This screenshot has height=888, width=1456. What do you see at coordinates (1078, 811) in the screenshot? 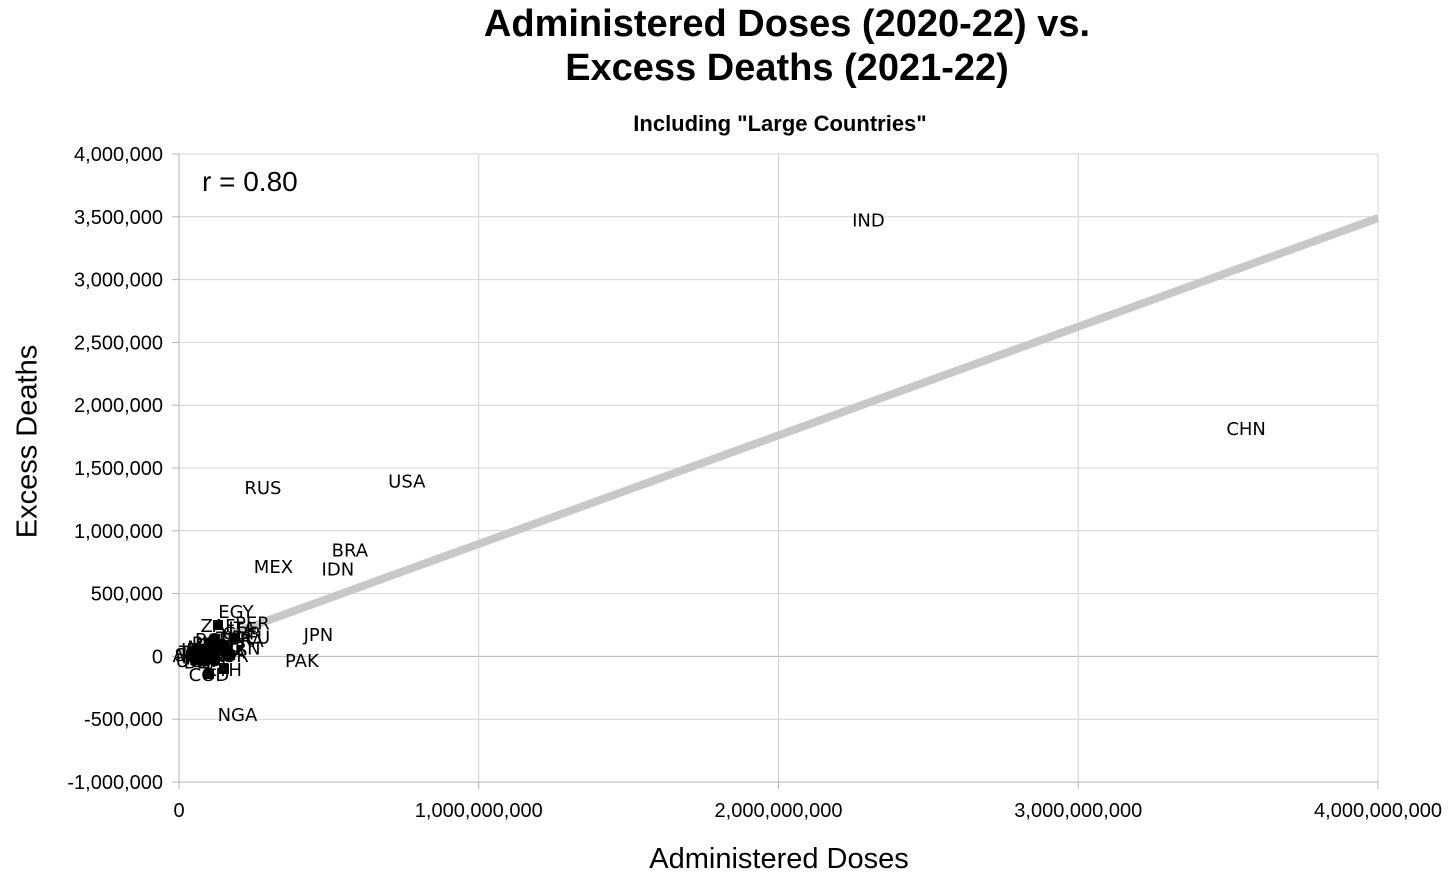
I see `x-tick-label: 3,000,000,000` at bounding box center [1078, 811].